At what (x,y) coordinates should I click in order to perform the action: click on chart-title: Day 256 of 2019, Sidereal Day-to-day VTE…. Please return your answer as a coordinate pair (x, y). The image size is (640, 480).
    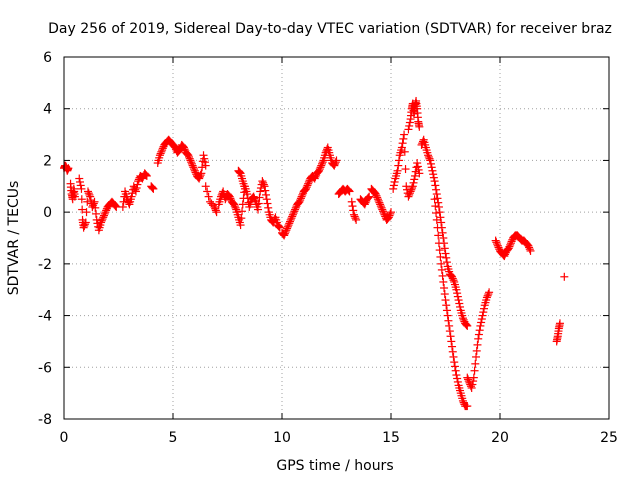
    Looking at the image, I should click on (330, 29).